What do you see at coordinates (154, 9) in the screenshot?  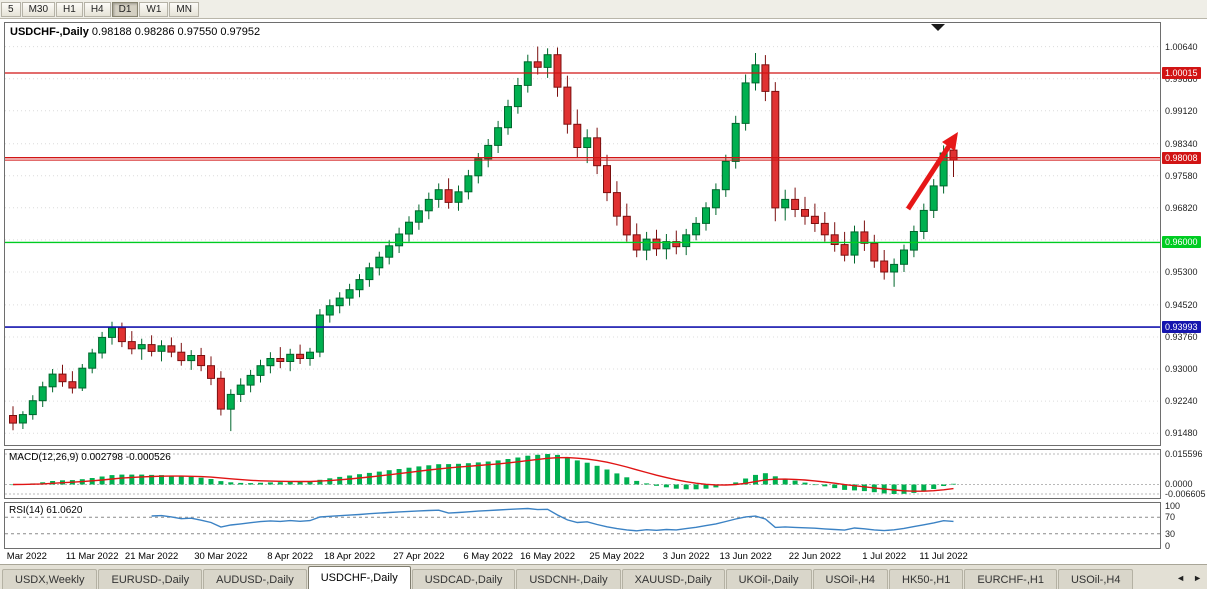 I see `timeframe-button-w1: W1` at bounding box center [154, 9].